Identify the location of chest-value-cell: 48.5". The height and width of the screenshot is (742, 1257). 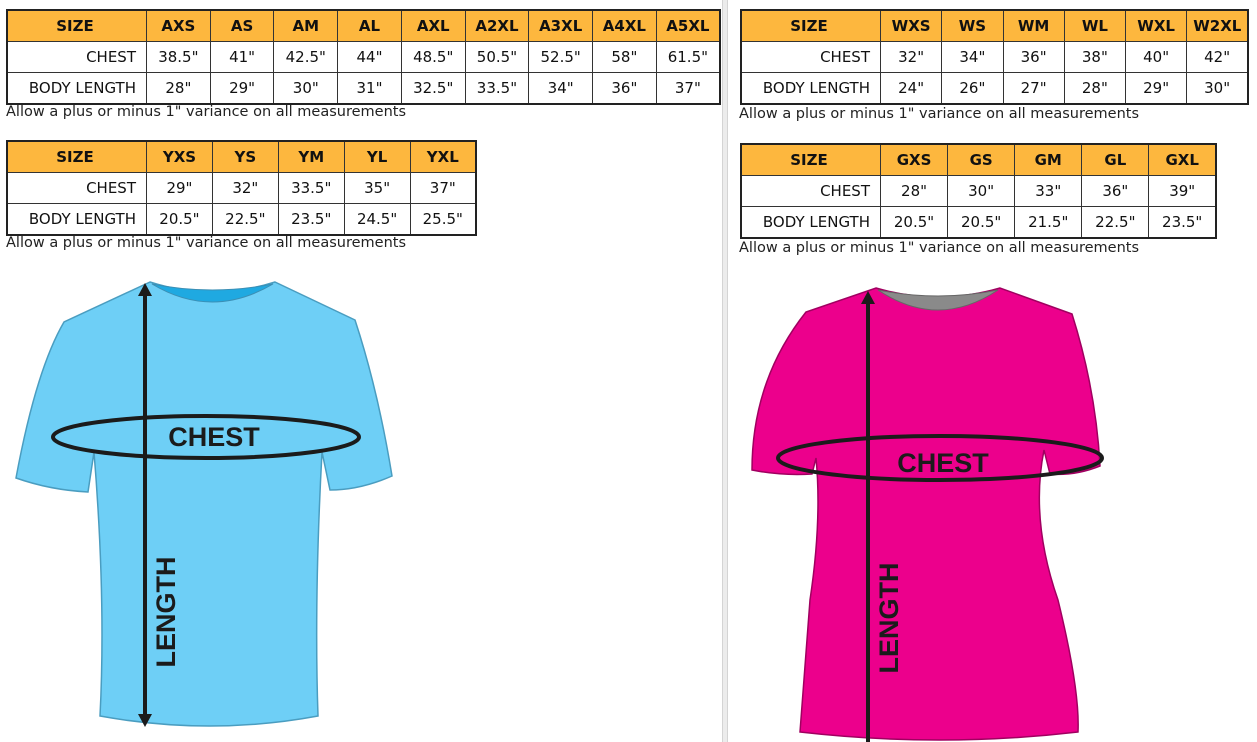
(433, 57).